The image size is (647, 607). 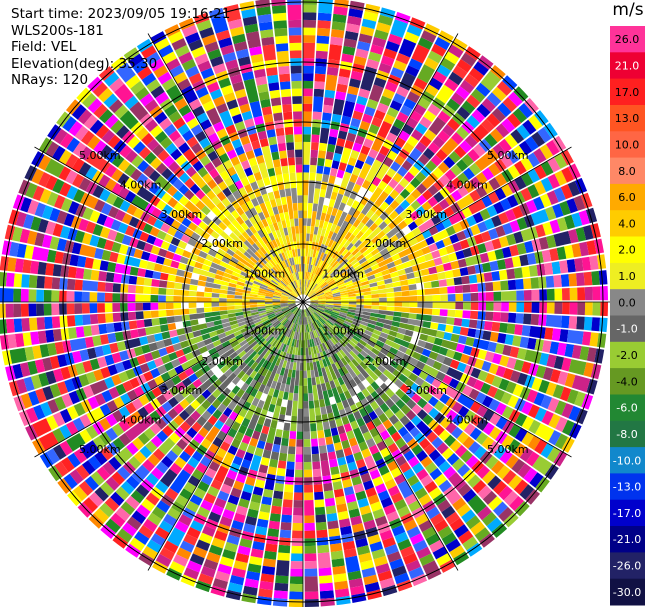 I want to click on colorbar-tick-label: -8.0, so click(x=626, y=434).